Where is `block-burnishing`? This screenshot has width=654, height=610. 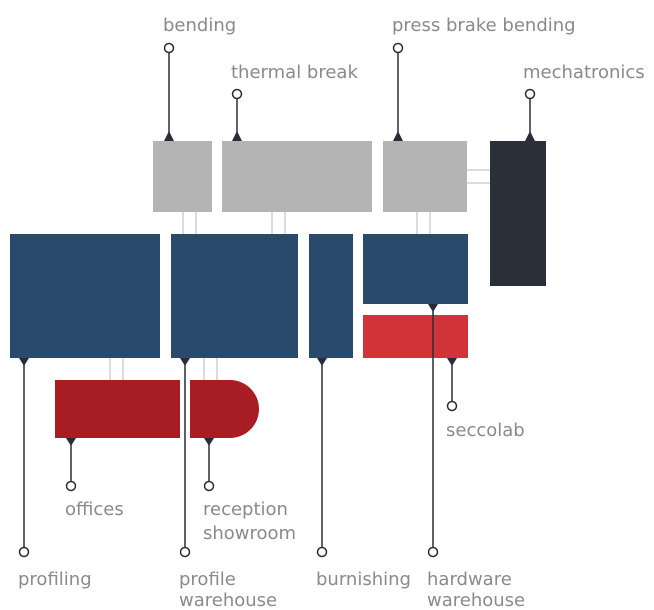 block-burnishing is located at coordinates (331, 296).